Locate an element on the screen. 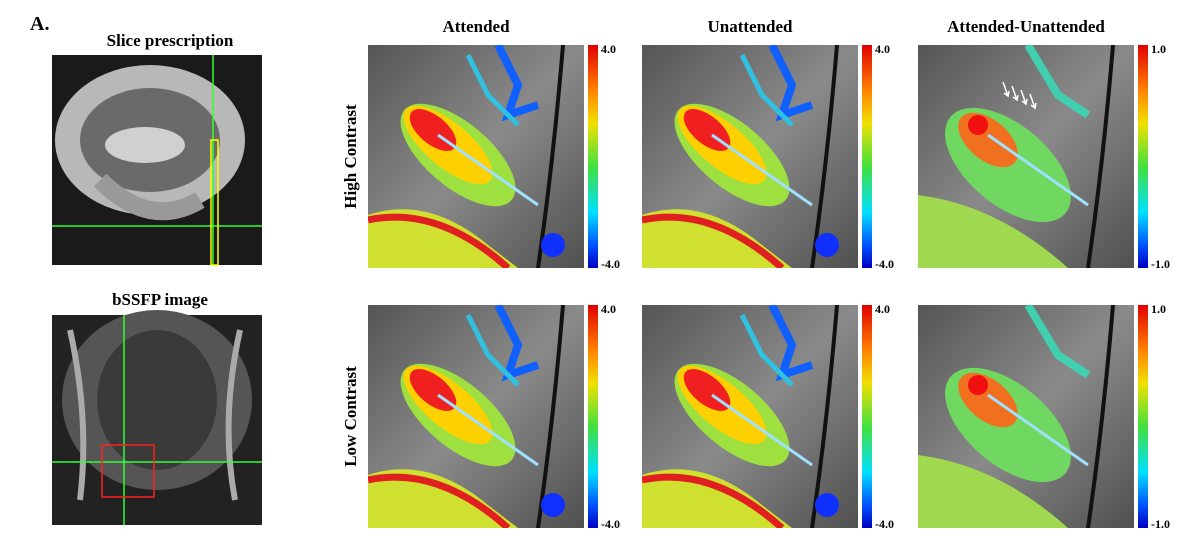 This screenshot has height=552, width=1200. row-label: Low Contrast is located at coordinates (350, 416).